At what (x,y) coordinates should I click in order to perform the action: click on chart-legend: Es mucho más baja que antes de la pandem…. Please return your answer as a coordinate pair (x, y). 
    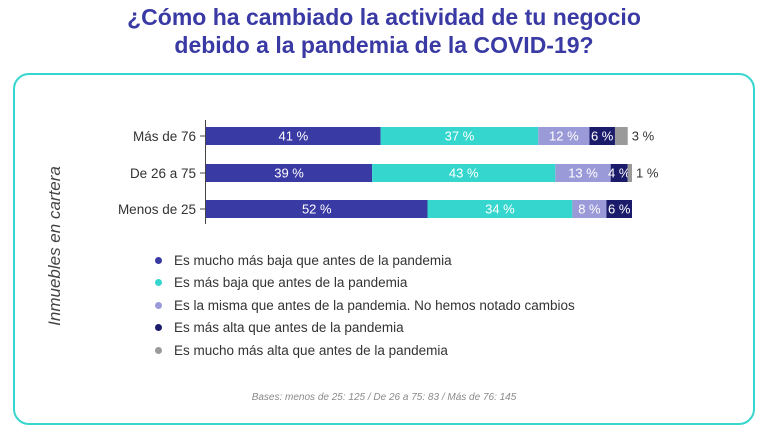
    Looking at the image, I should click on (365, 305).